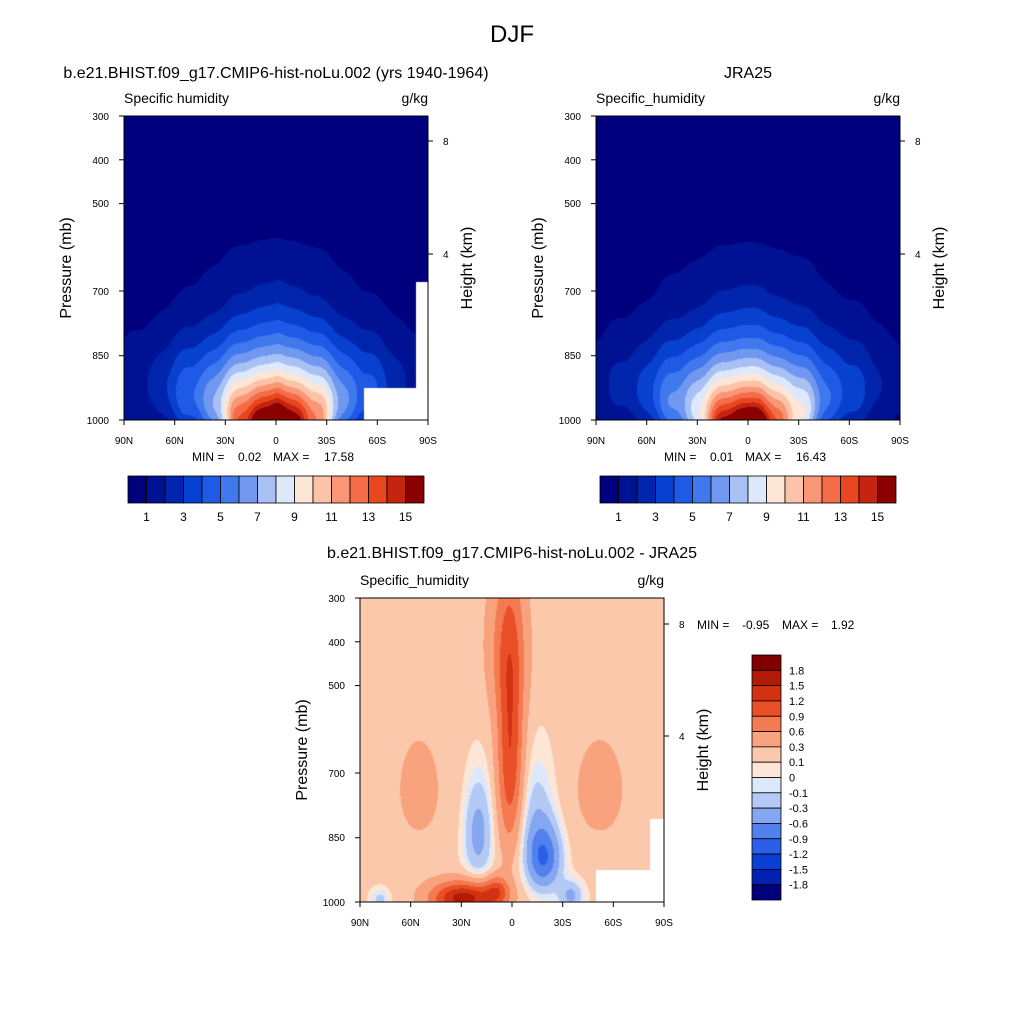 The width and height of the screenshot is (1024, 1024). Describe the element at coordinates (887, 98) in the screenshot. I see `panel-obs-units: g/kg` at that location.